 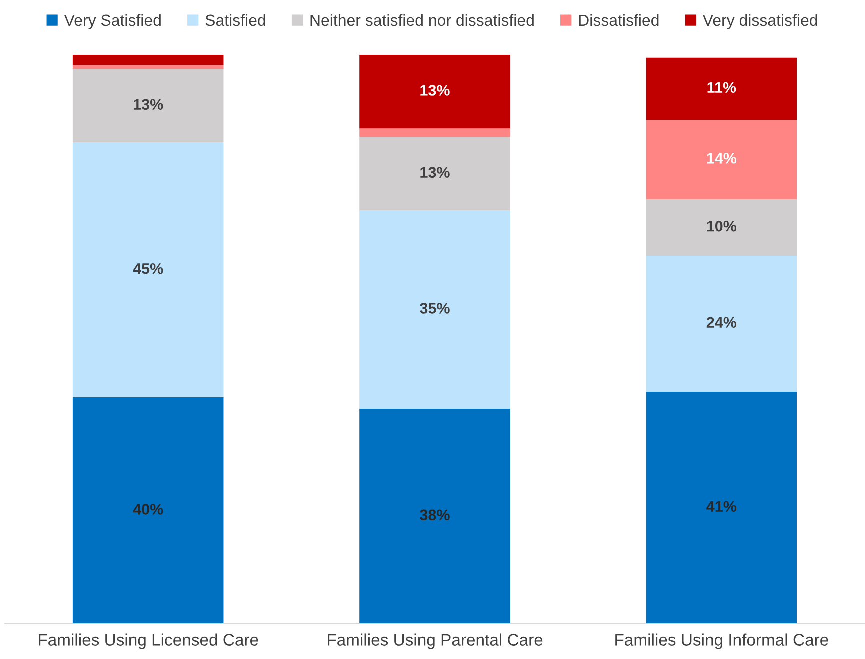 What do you see at coordinates (148, 642) in the screenshot?
I see `x-tick-label: Families Using Licensed Care` at bounding box center [148, 642].